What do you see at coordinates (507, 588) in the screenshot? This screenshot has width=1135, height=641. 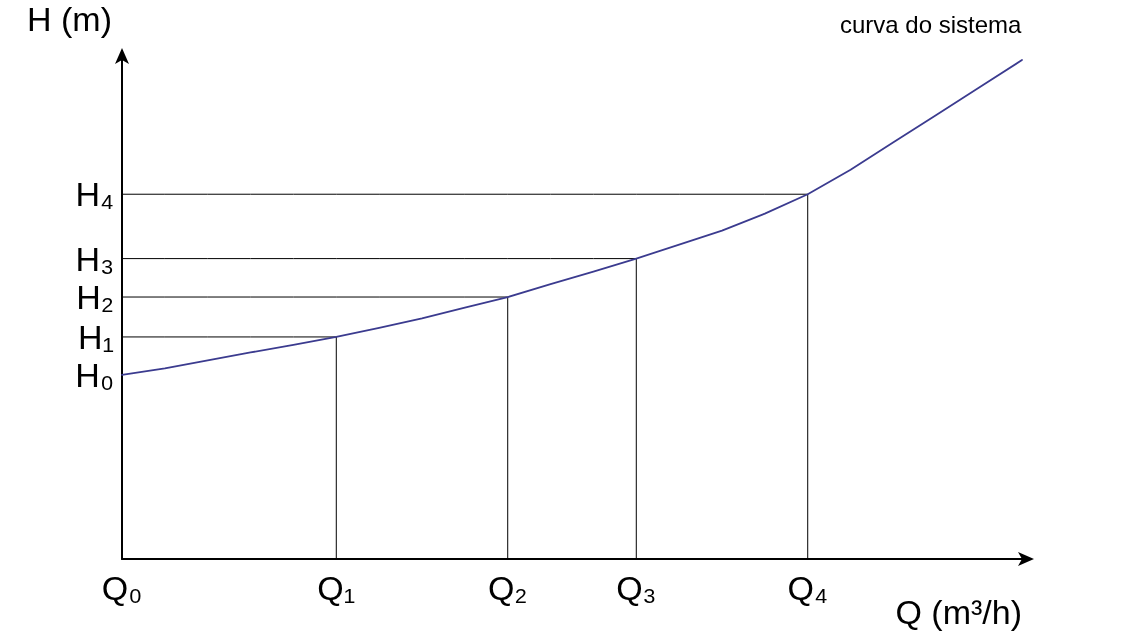 I see `x-tick-label: Q₂` at bounding box center [507, 588].